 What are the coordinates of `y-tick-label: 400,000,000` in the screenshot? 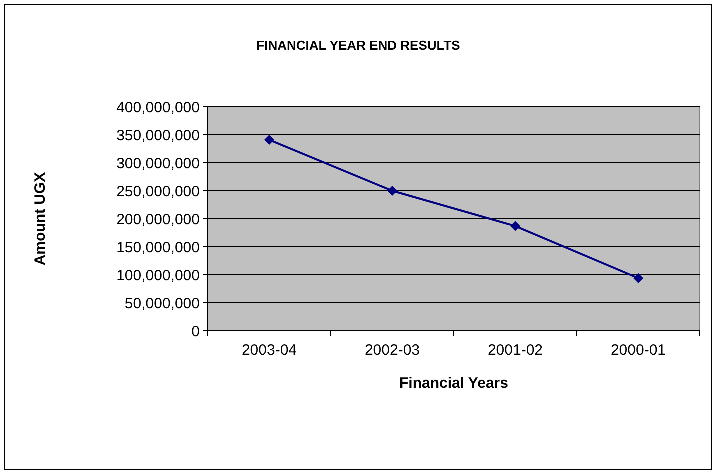 It's located at (158, 107).